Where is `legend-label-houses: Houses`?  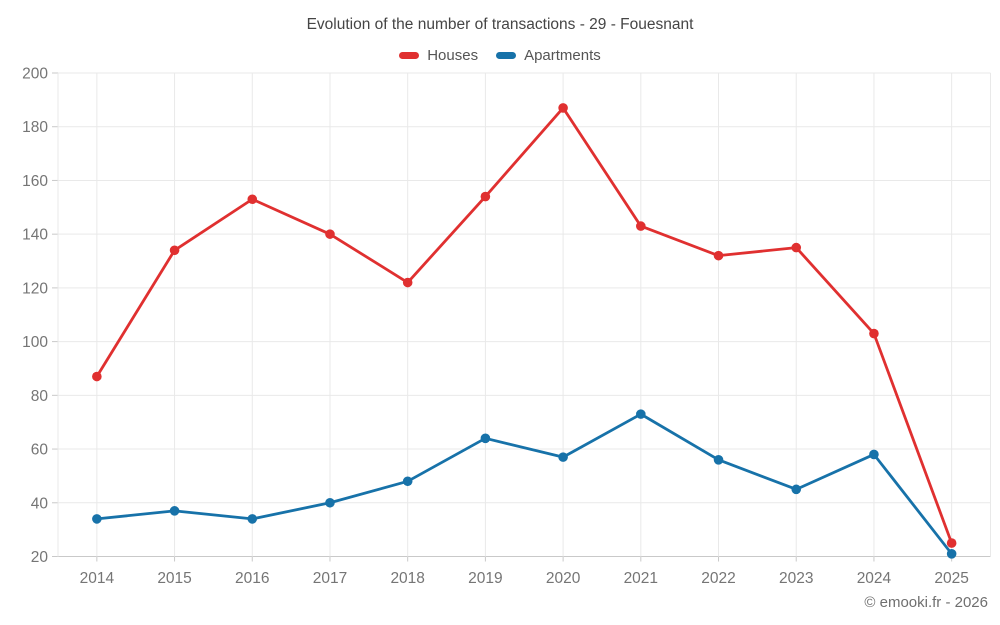
legend-label-houses: Houses is located at coordinates (453, 55).